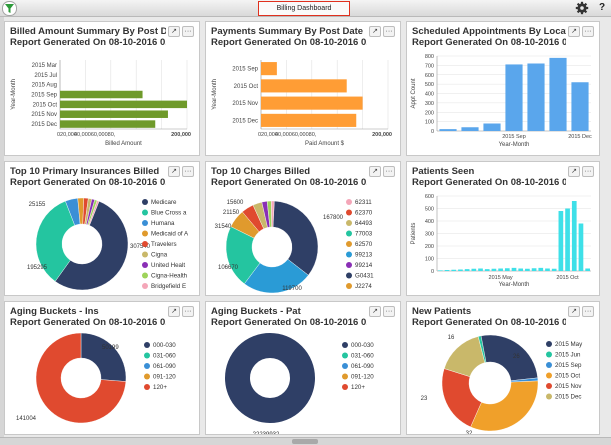  What do you see at coordinates (514, 137) in the screenshot?
I see `x-tick-label: 2015 Sep` at bounding box center [514, 137].